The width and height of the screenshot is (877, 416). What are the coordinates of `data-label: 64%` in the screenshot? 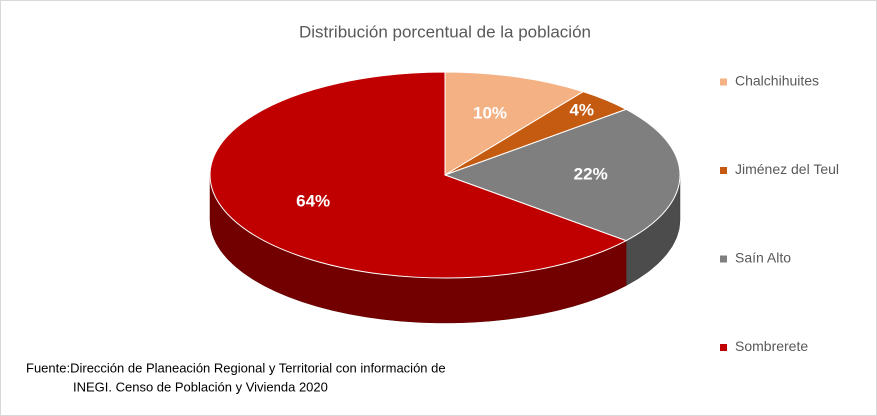 It's located at (313, 201).